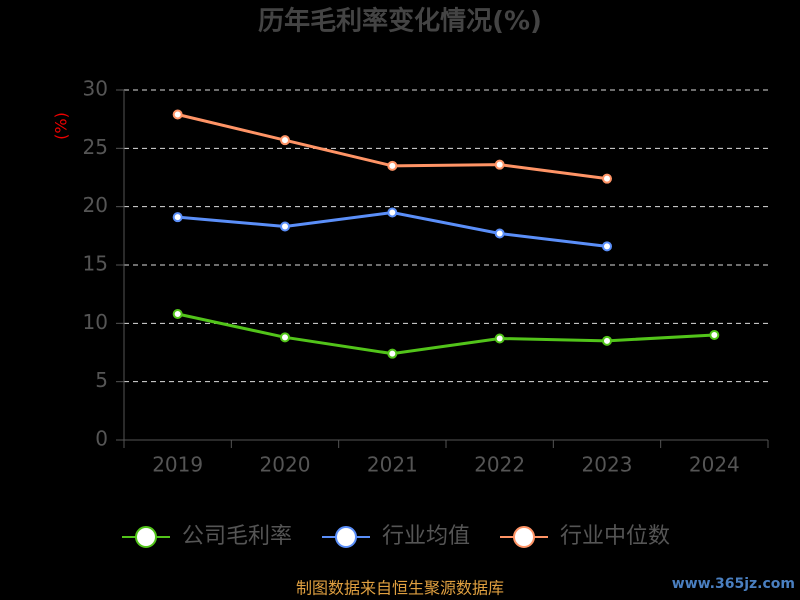 The image size is (800, 600). I want to click on y-tick-label: 10, so click(95, 322).